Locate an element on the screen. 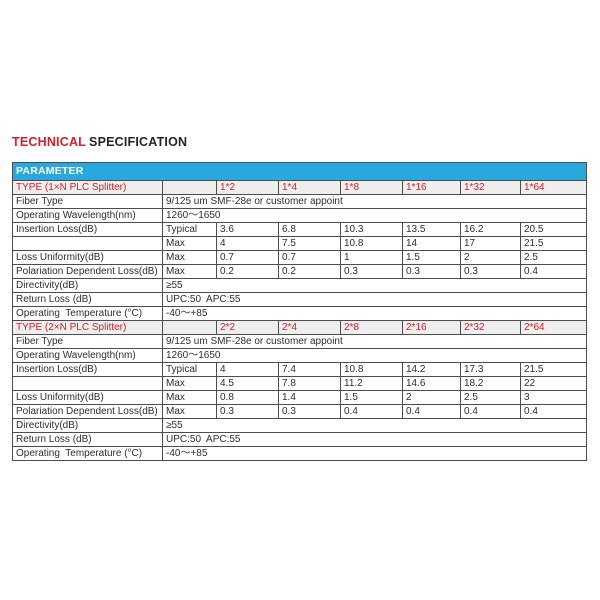 This screenshot has height=600, width=600. value-cell: 14.2 is located at coordinates (431, 369).